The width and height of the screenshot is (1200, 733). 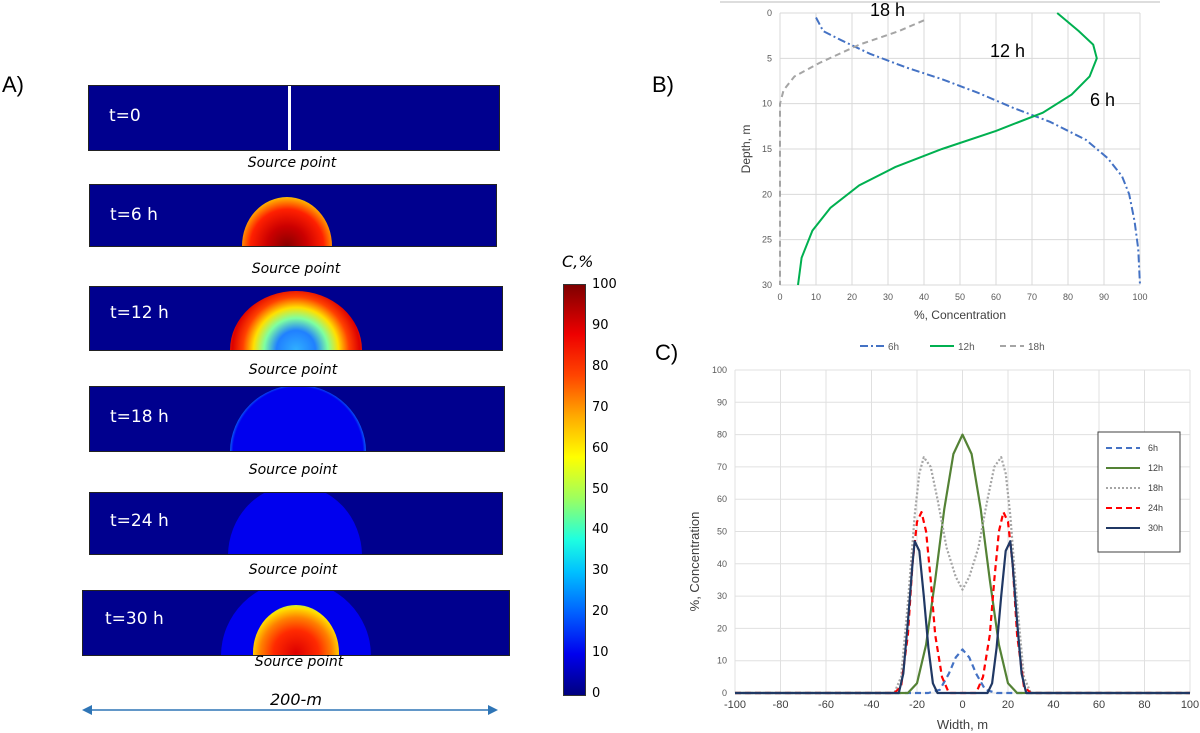 What do you see at coordinates (735, 705) in the screenshot?
I see `x-tick-label: -100` at bounding box center [735, 705].